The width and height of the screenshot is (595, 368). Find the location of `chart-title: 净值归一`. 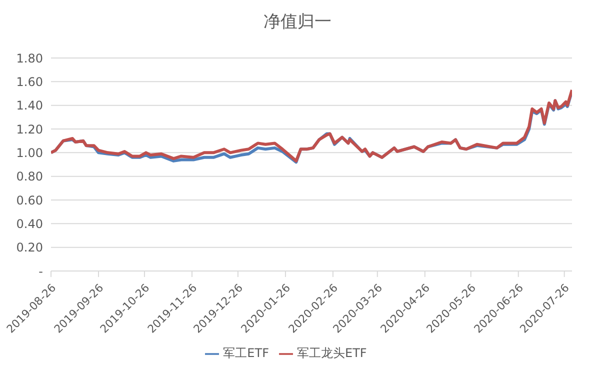

chart-title: 净值归一 is located at coordinates (297, 22).